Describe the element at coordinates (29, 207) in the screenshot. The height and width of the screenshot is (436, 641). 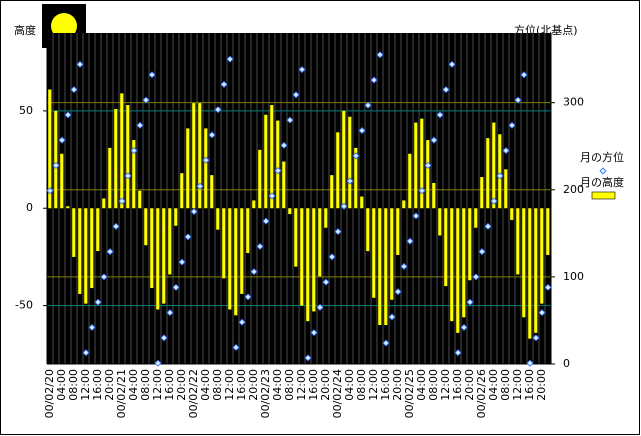
I see `y-tick-label: 0` at that location.